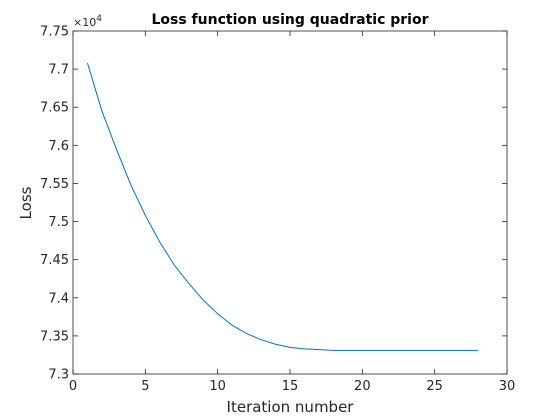  Describe the element at coordinates (58, 222) in the screenshot. I see `y-tick-label: 7.5` at that location.